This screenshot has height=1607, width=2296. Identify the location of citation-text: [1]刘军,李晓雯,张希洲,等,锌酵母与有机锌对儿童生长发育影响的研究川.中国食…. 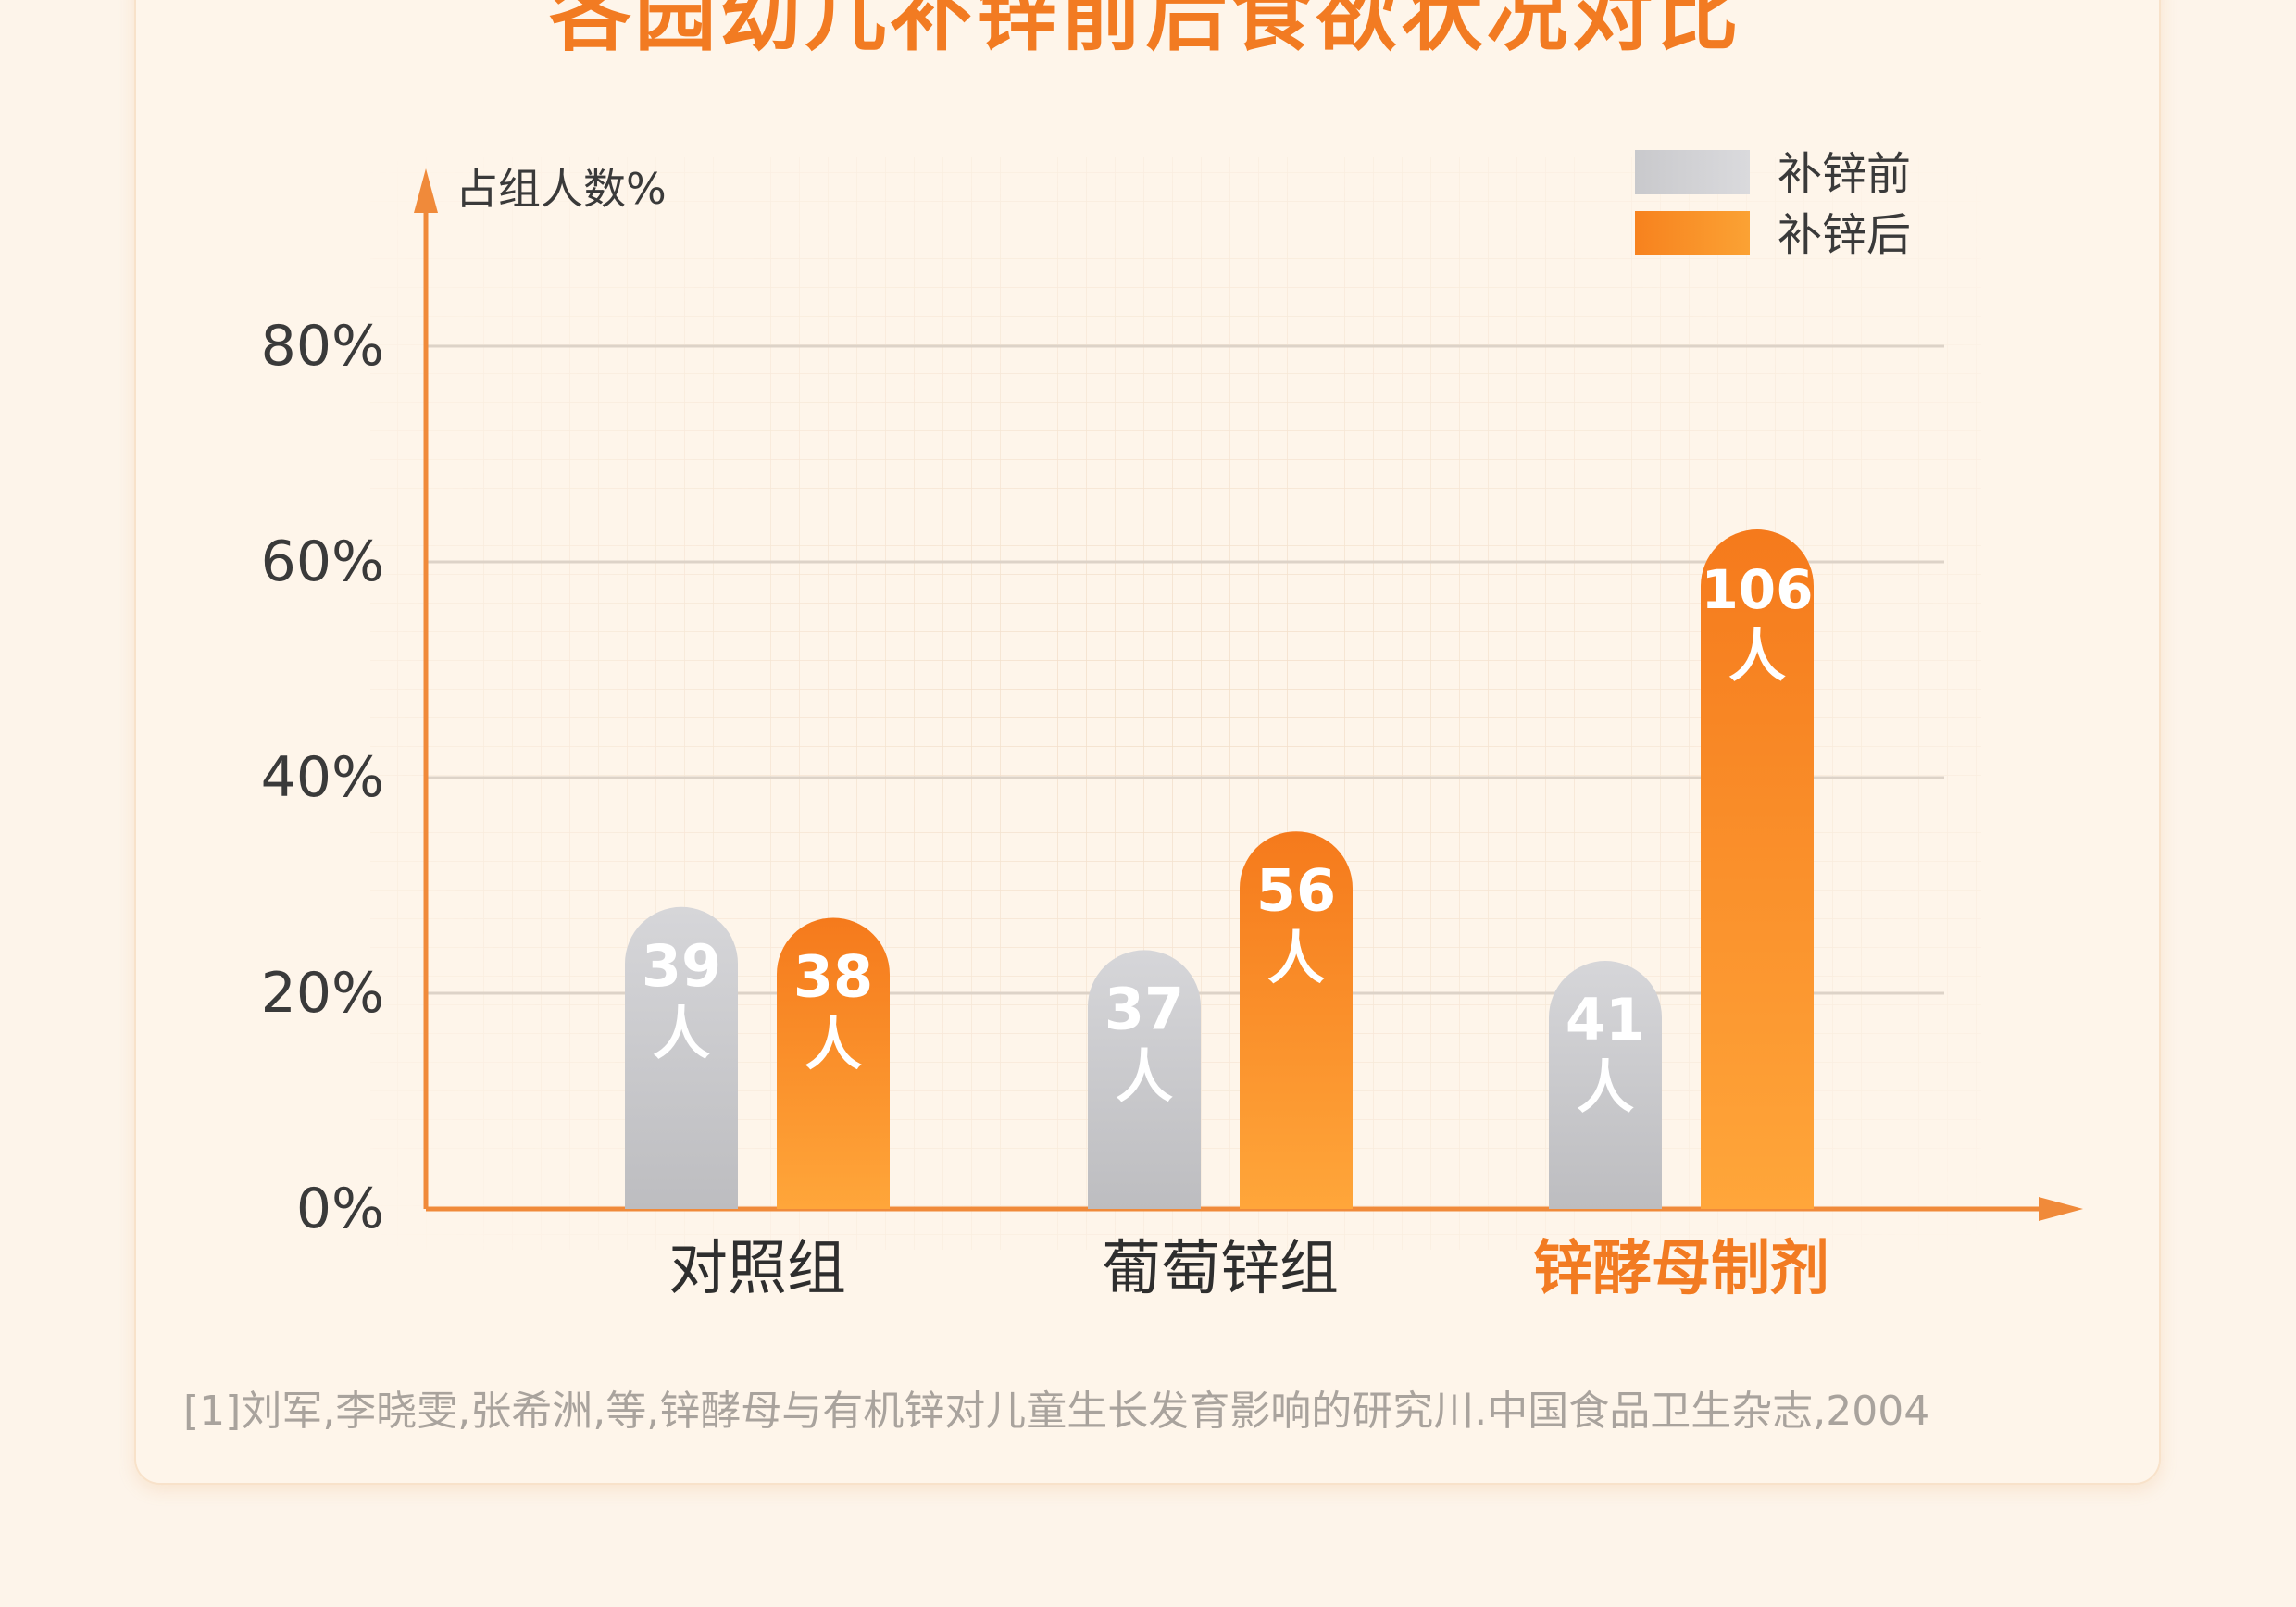
(1056, 1411).